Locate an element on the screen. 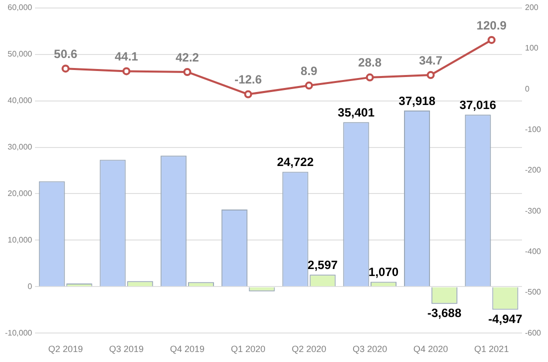 This screenshot has width=548, height=362. data-label: 28.8 is located at coordinates (370, 63).